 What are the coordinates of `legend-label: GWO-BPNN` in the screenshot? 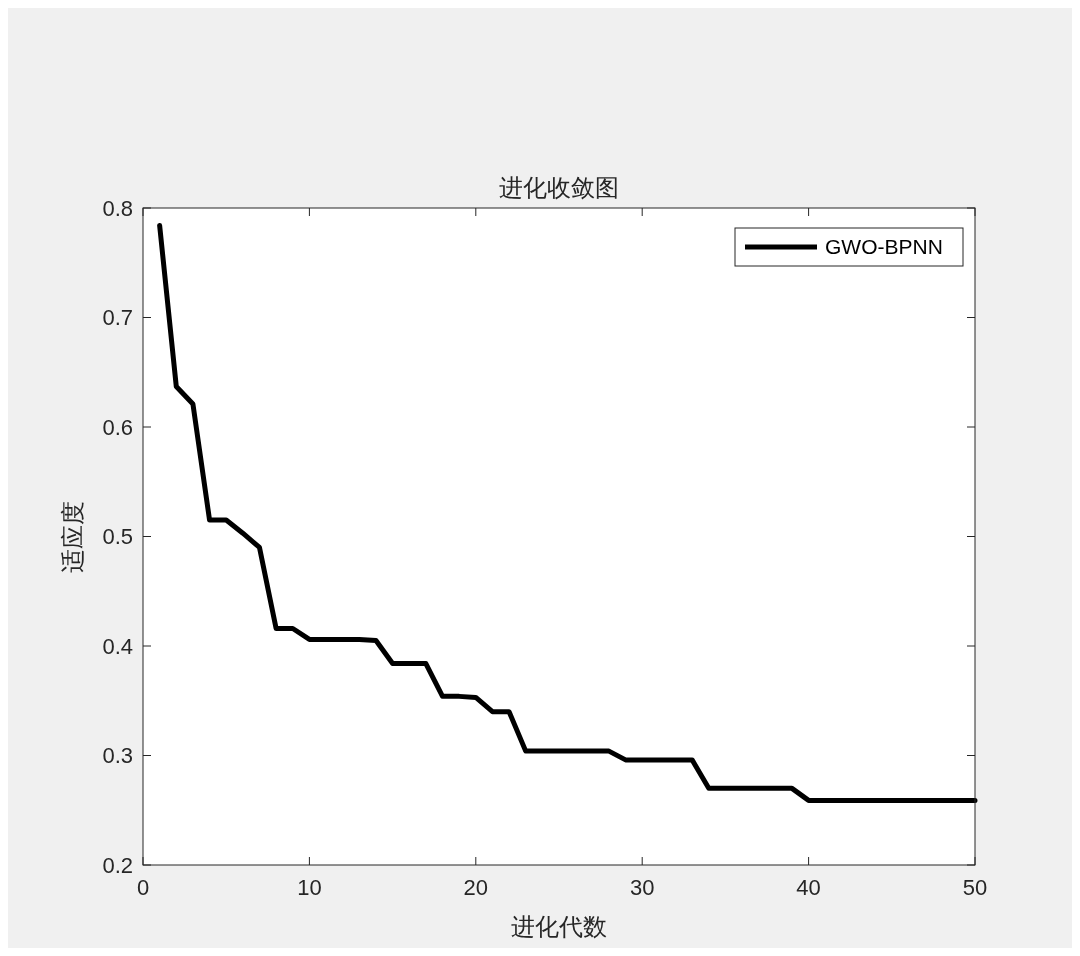 It's located at (884, 247).